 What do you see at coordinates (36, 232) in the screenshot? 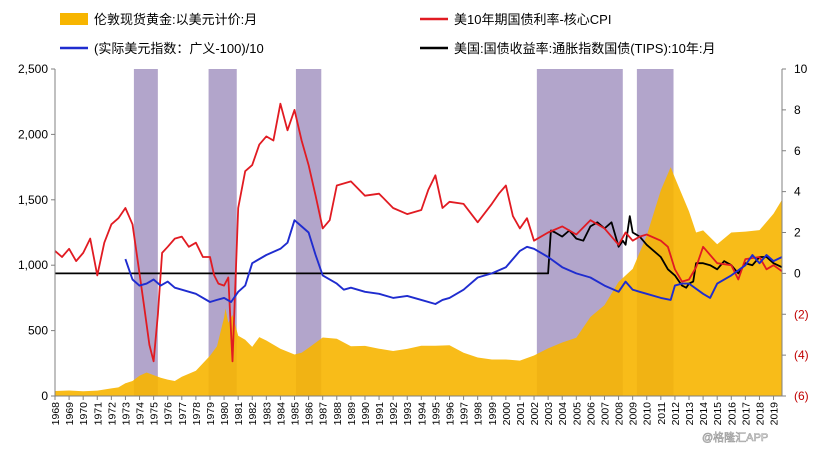
I see `left-axis-ticks: 0 500 1,000 1,500 2,000 2,500` at bounding box center [36, 232].